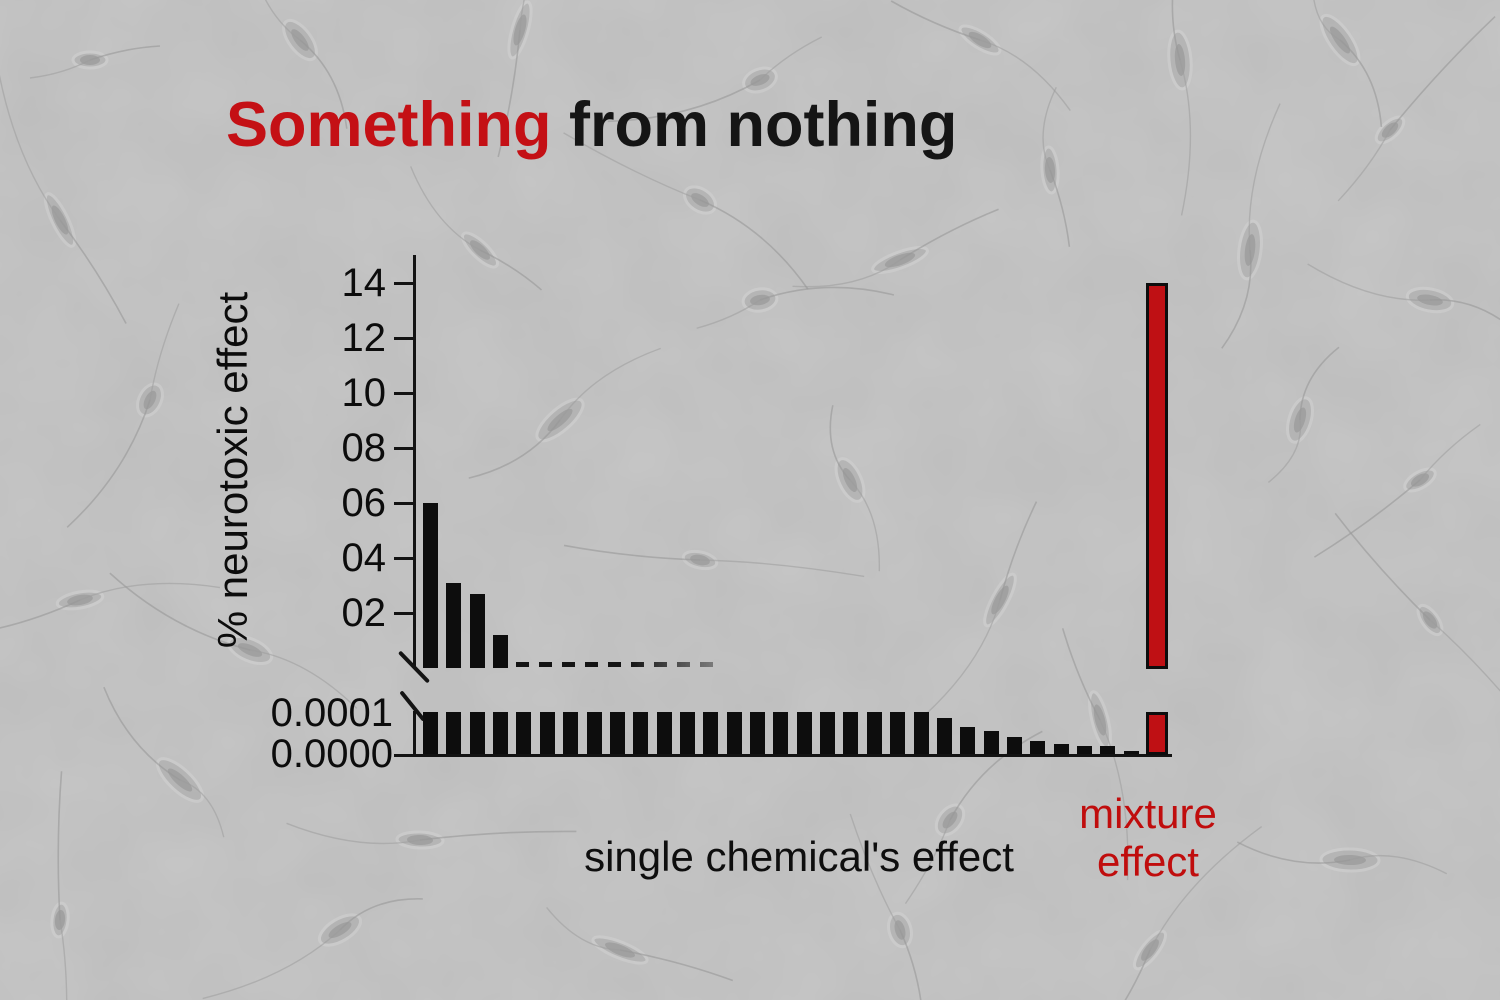 This screenshot has width=1500, height=1000. Describe the element at coordinates (364, 448) in the screenshot. I see `y-tick-label: 08` at that location.